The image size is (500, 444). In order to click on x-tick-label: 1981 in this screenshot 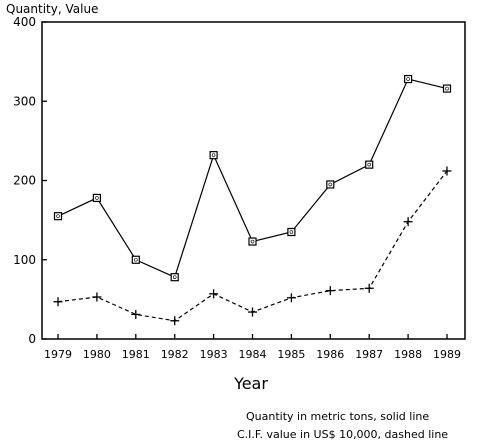, I will do `click(136, 354)`.